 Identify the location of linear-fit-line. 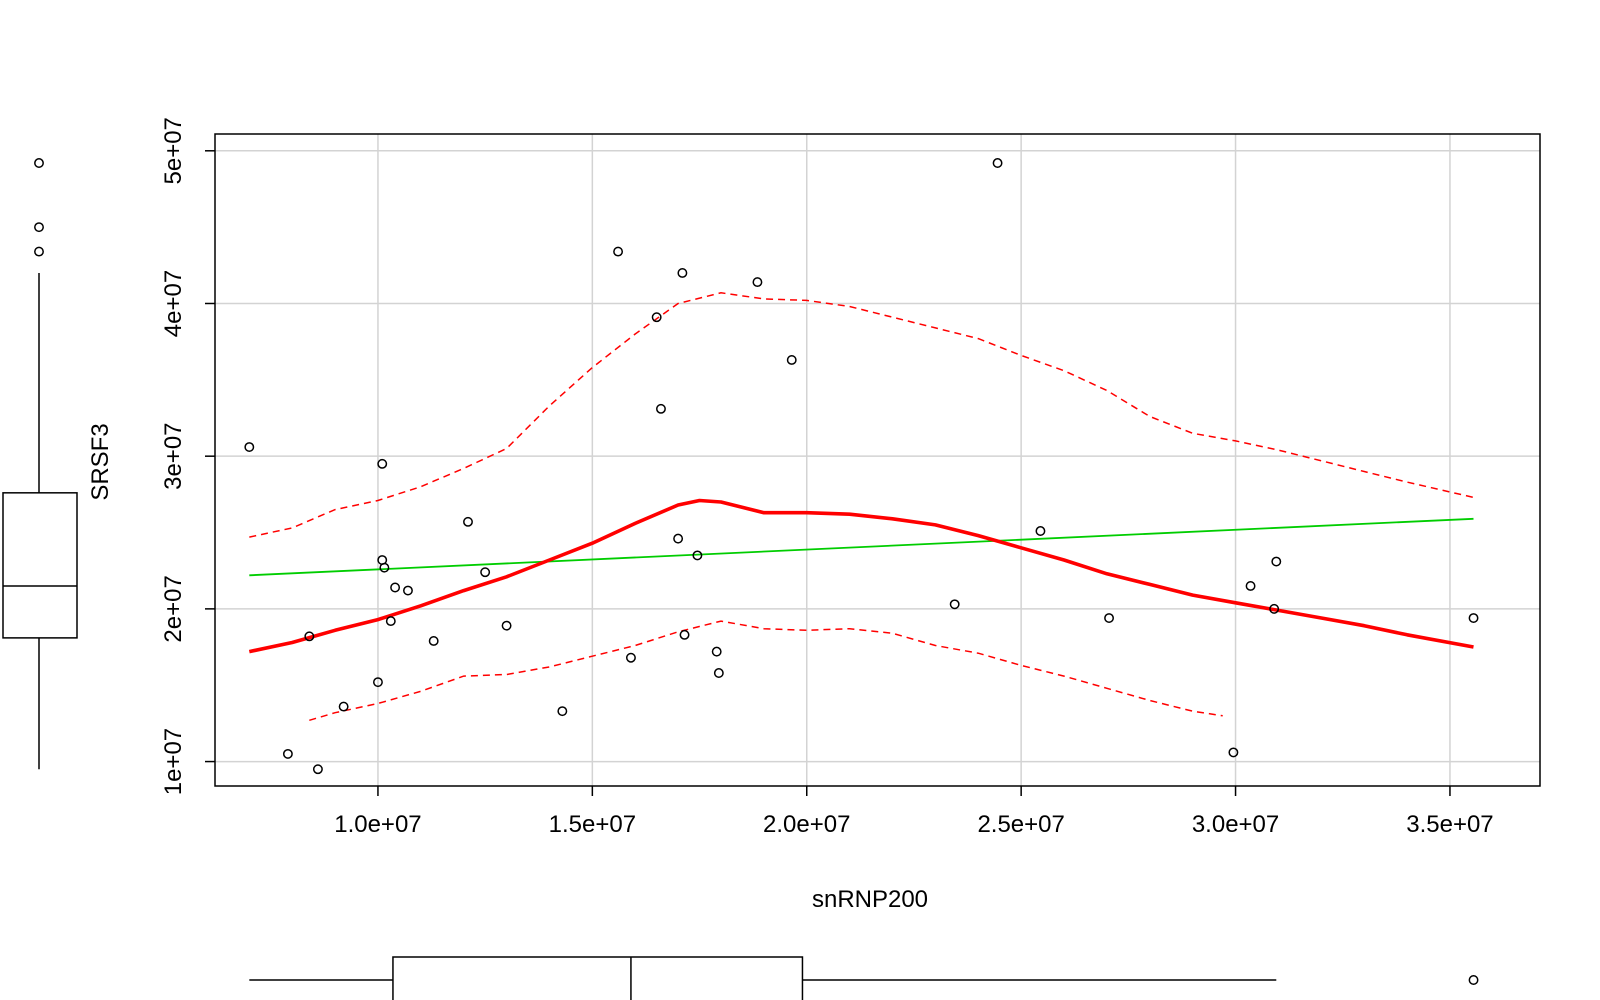
(861, 547).